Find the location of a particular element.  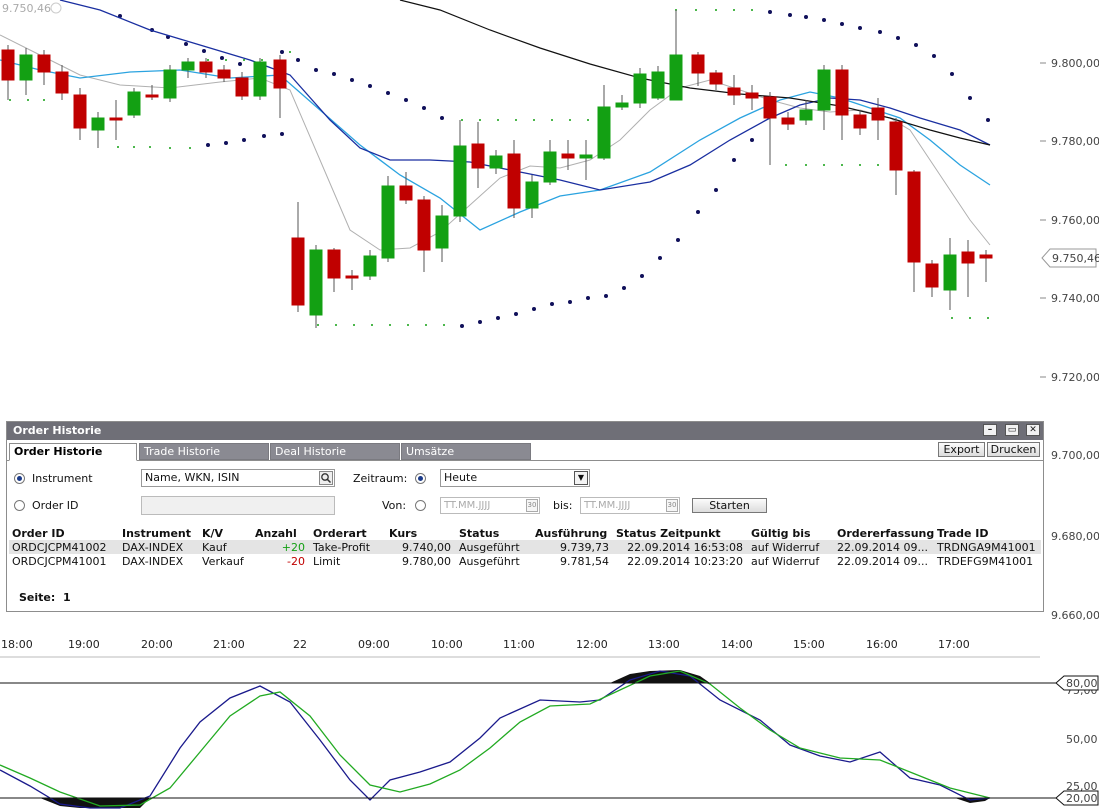

col-gueltig-bis: Gültig bis is located at coordinates (781, 533).